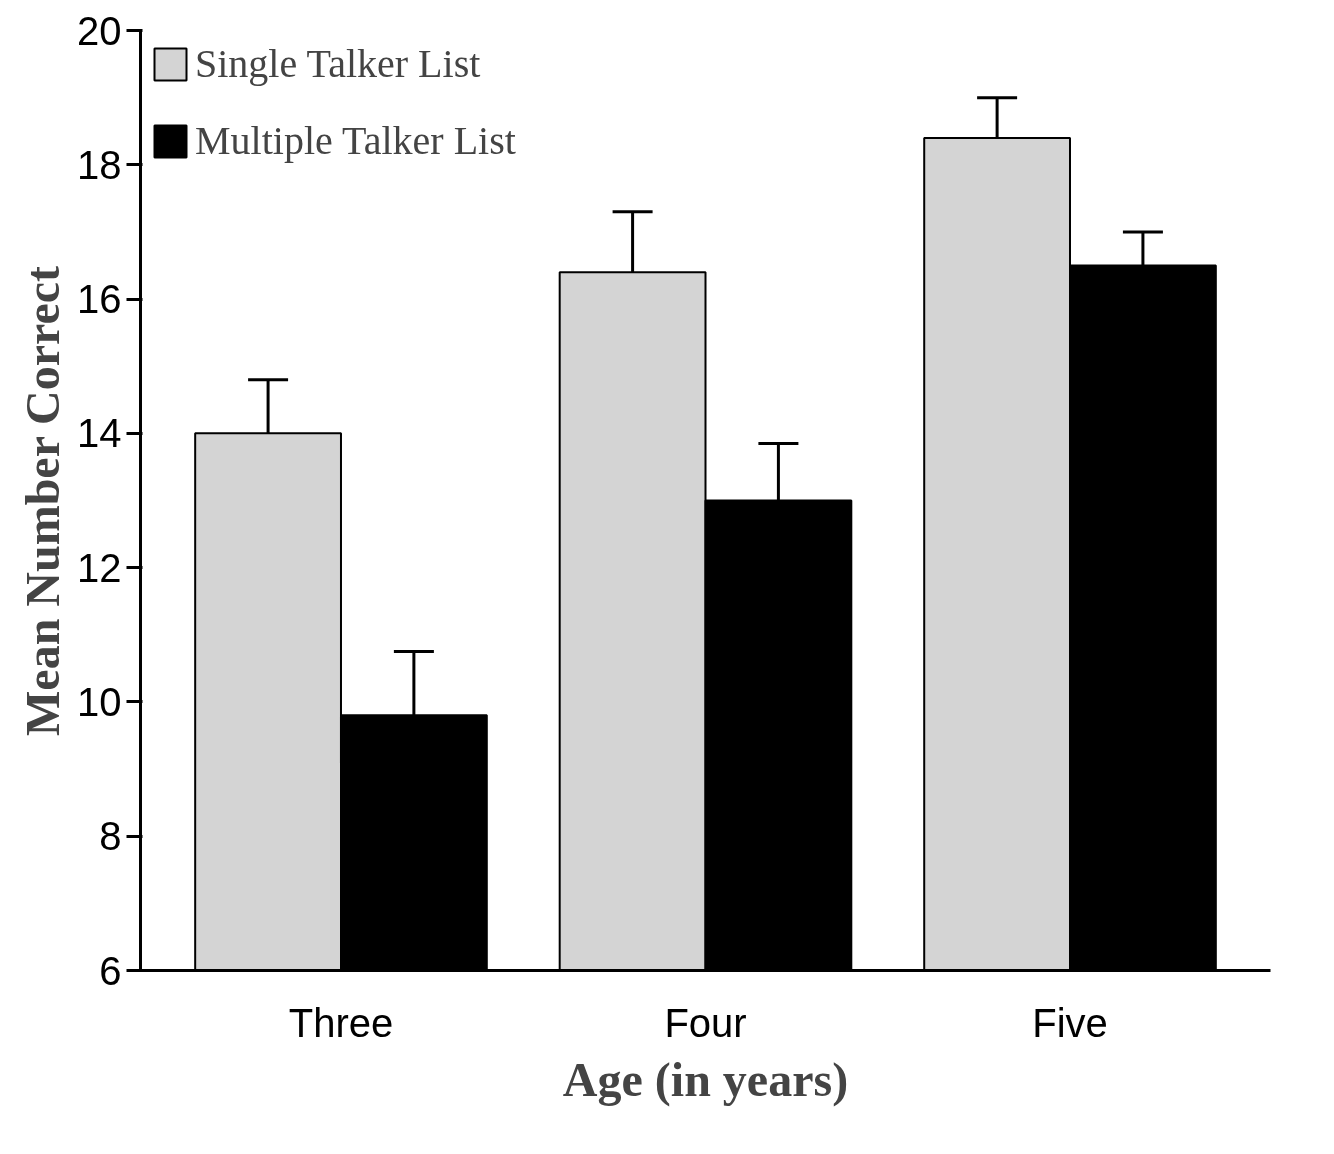 The image size is (1334, 1154). Describe the element at coordinates (99, 433) in the screenshot. I see `y-tick-label: 14` at that location.